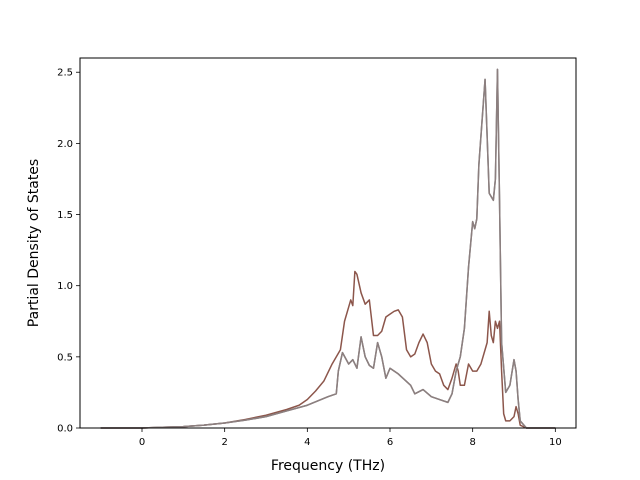 Image resolution: width=640 pixels, height=480 pixels. Describe the element at coordinates (34, 243) in the screenshot. I see `y-axis-label: Partial Density of States` at that location.